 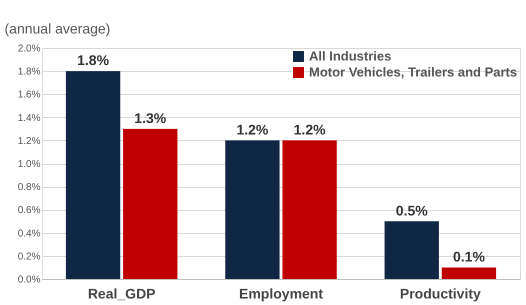 What do you see at coordinates (29, 280) in the screenshot?
I see `y-tick-label: 0.0%` at bounding box center [29, 280].